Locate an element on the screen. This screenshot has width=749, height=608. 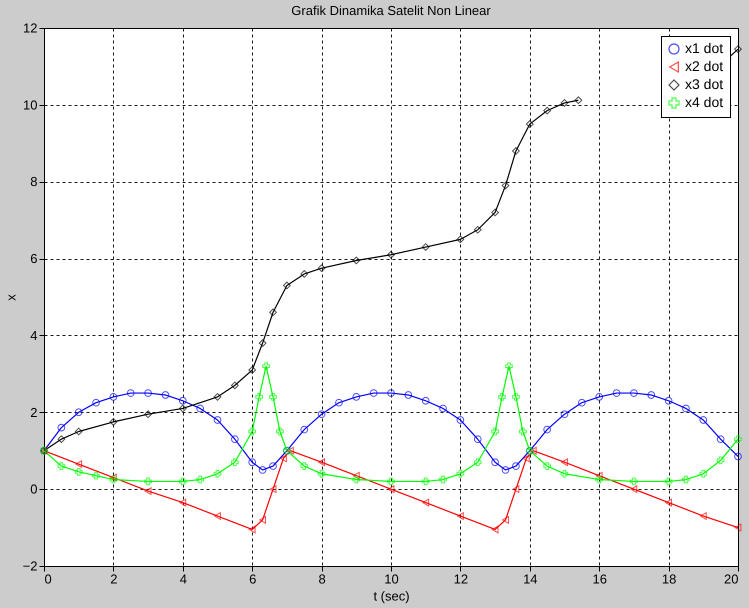
y-tick-label: 10 is located at coordinates (30, 104).